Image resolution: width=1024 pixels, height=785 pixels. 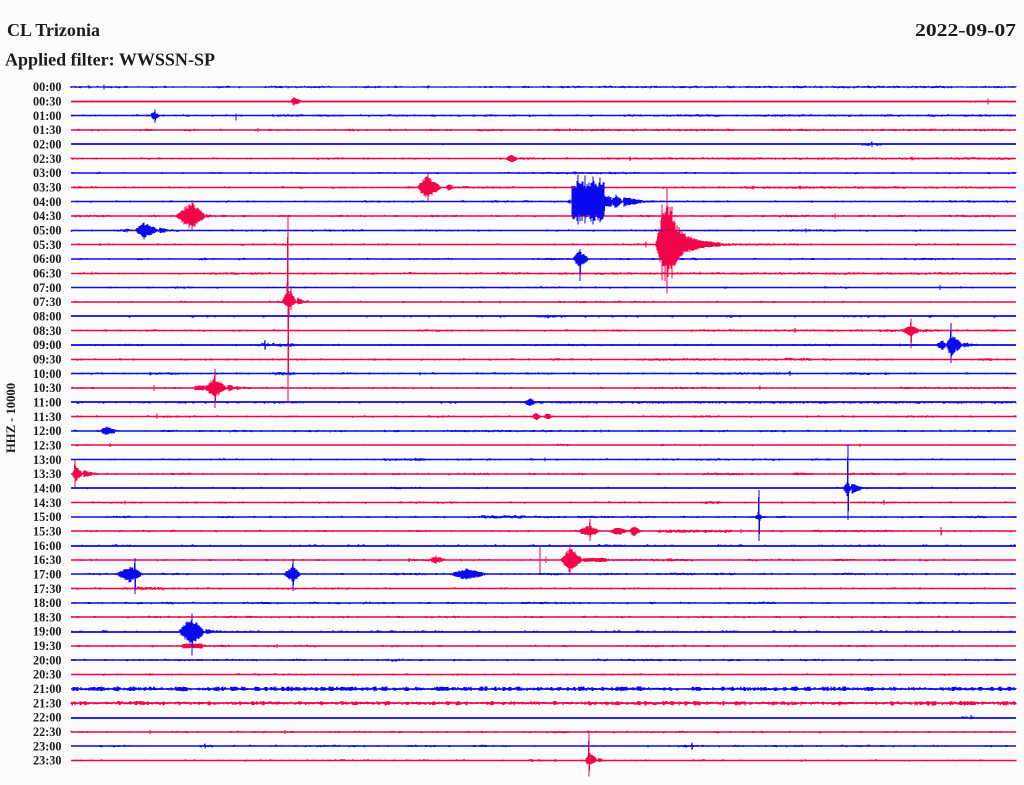 What do you see at coordinates (47, 646) in the screenshot?
I see `svg-text: 19:30` at bounding box center [47, 646].